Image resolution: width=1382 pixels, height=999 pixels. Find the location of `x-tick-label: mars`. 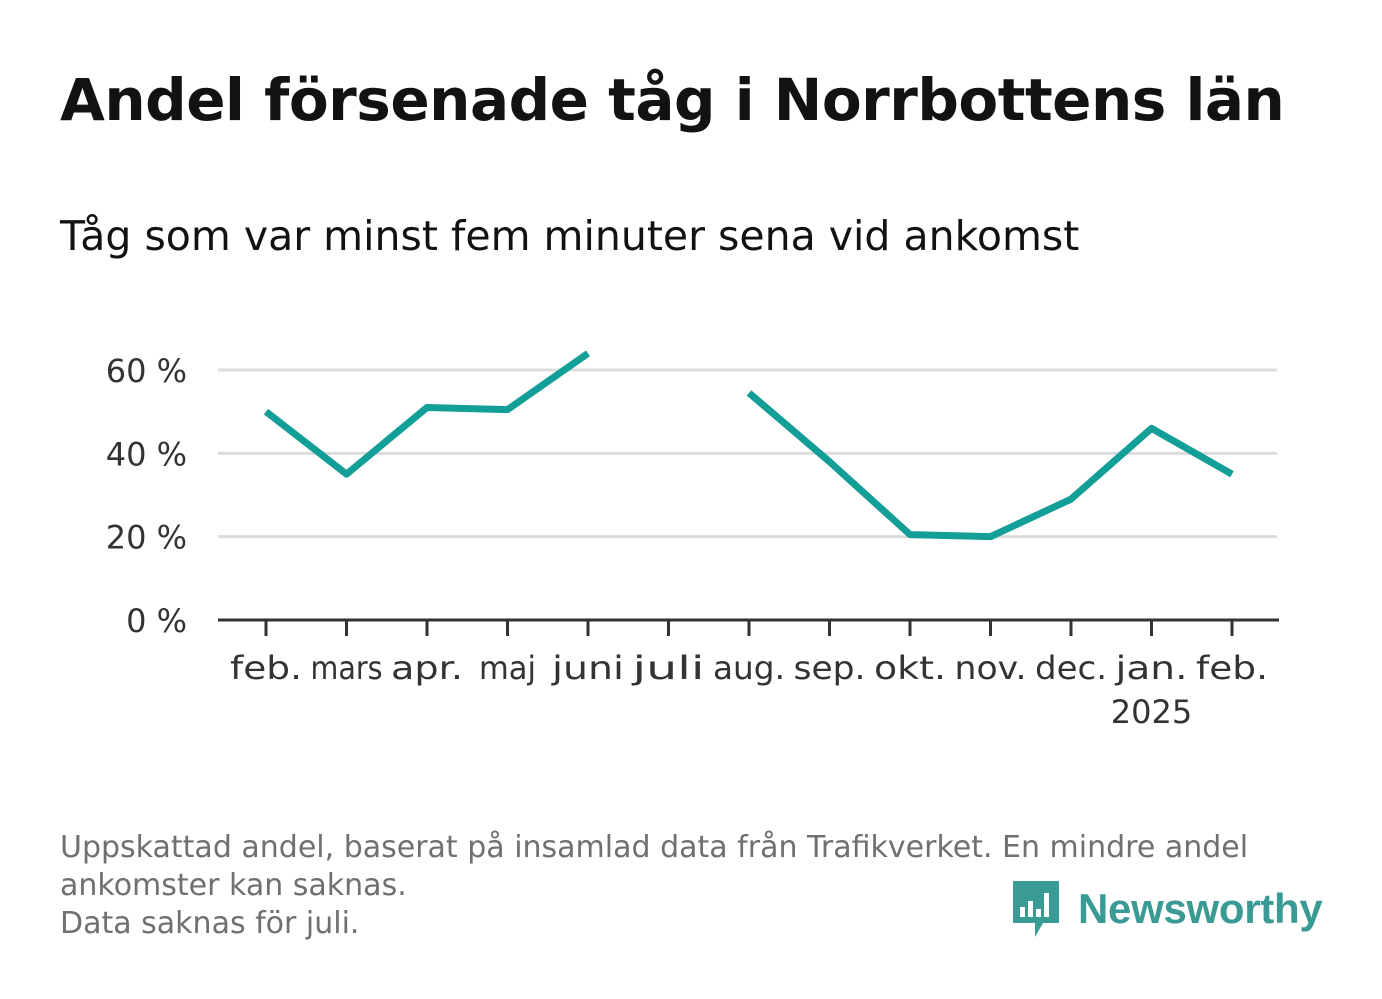

x-tick-label: mars is located at coordinates (347, 668).